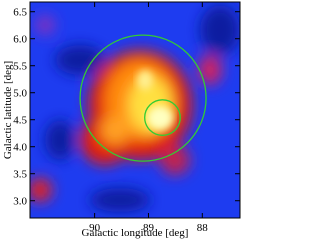 Image resolution: width=320 pixels, height=242 pixels. I want to click on y-tick-label: 6.5, so click(20, 13).